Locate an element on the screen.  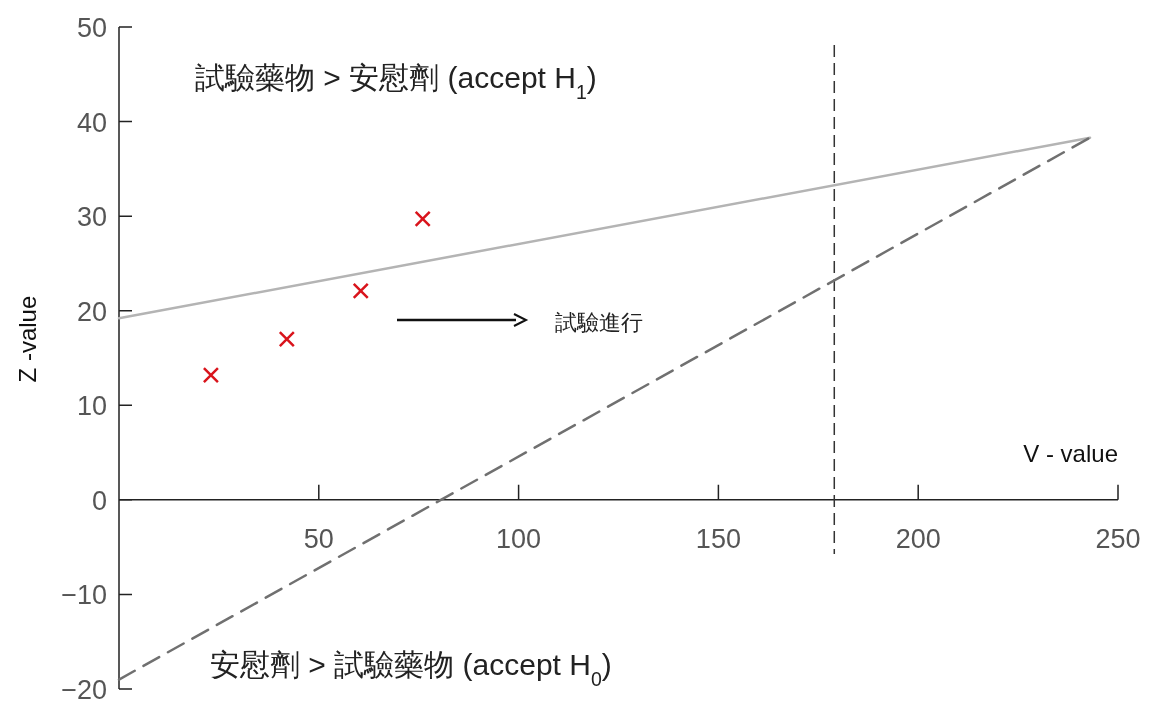
y-tick-label: 20 is located at coordinates (91, 311).